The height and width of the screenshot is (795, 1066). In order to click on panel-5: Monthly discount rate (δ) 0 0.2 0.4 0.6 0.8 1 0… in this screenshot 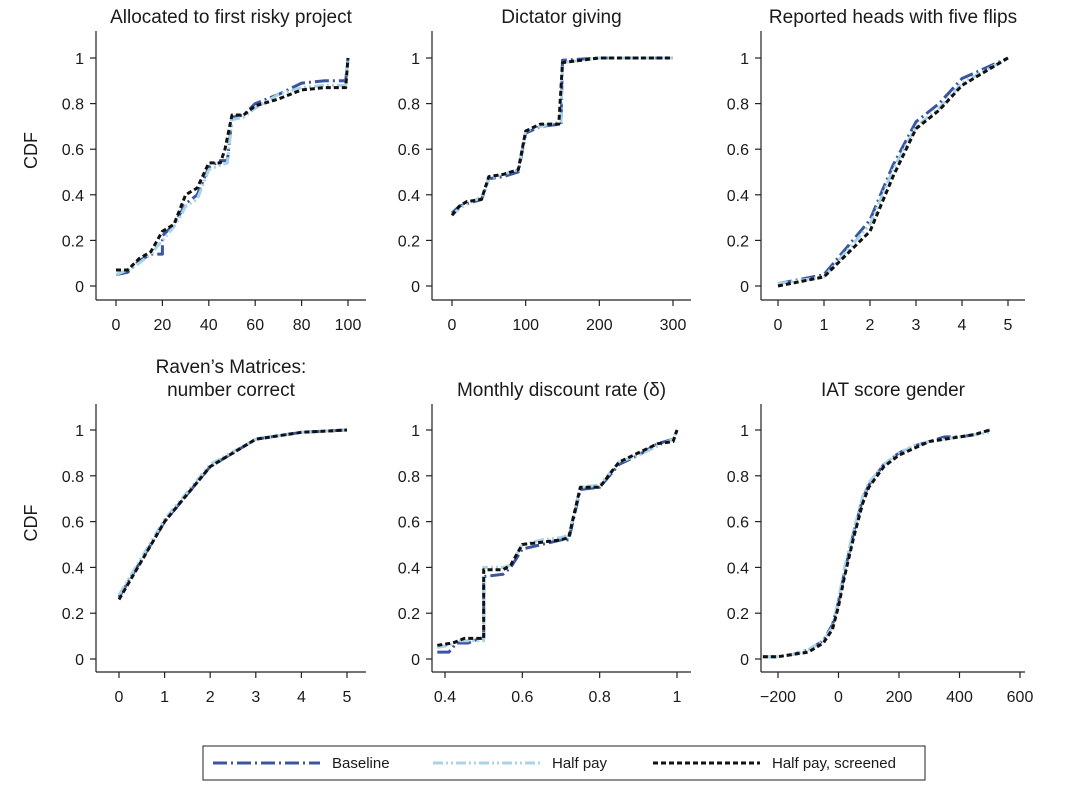, I will do `click(544, 543)`.